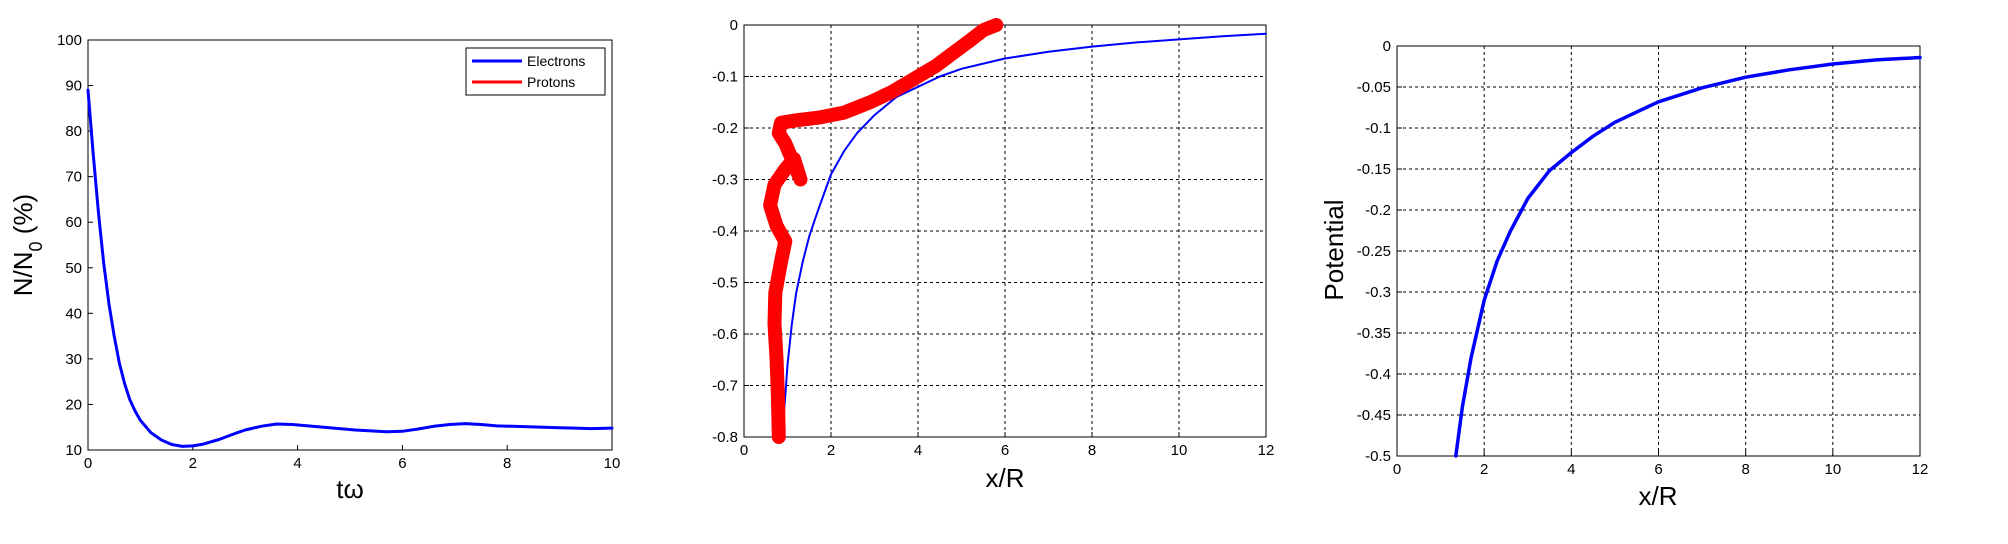 Image resolution: width=2008 pixels, height=544 pixels. I want to click on chart-1-ytick-label: 50, so click(73, 268).